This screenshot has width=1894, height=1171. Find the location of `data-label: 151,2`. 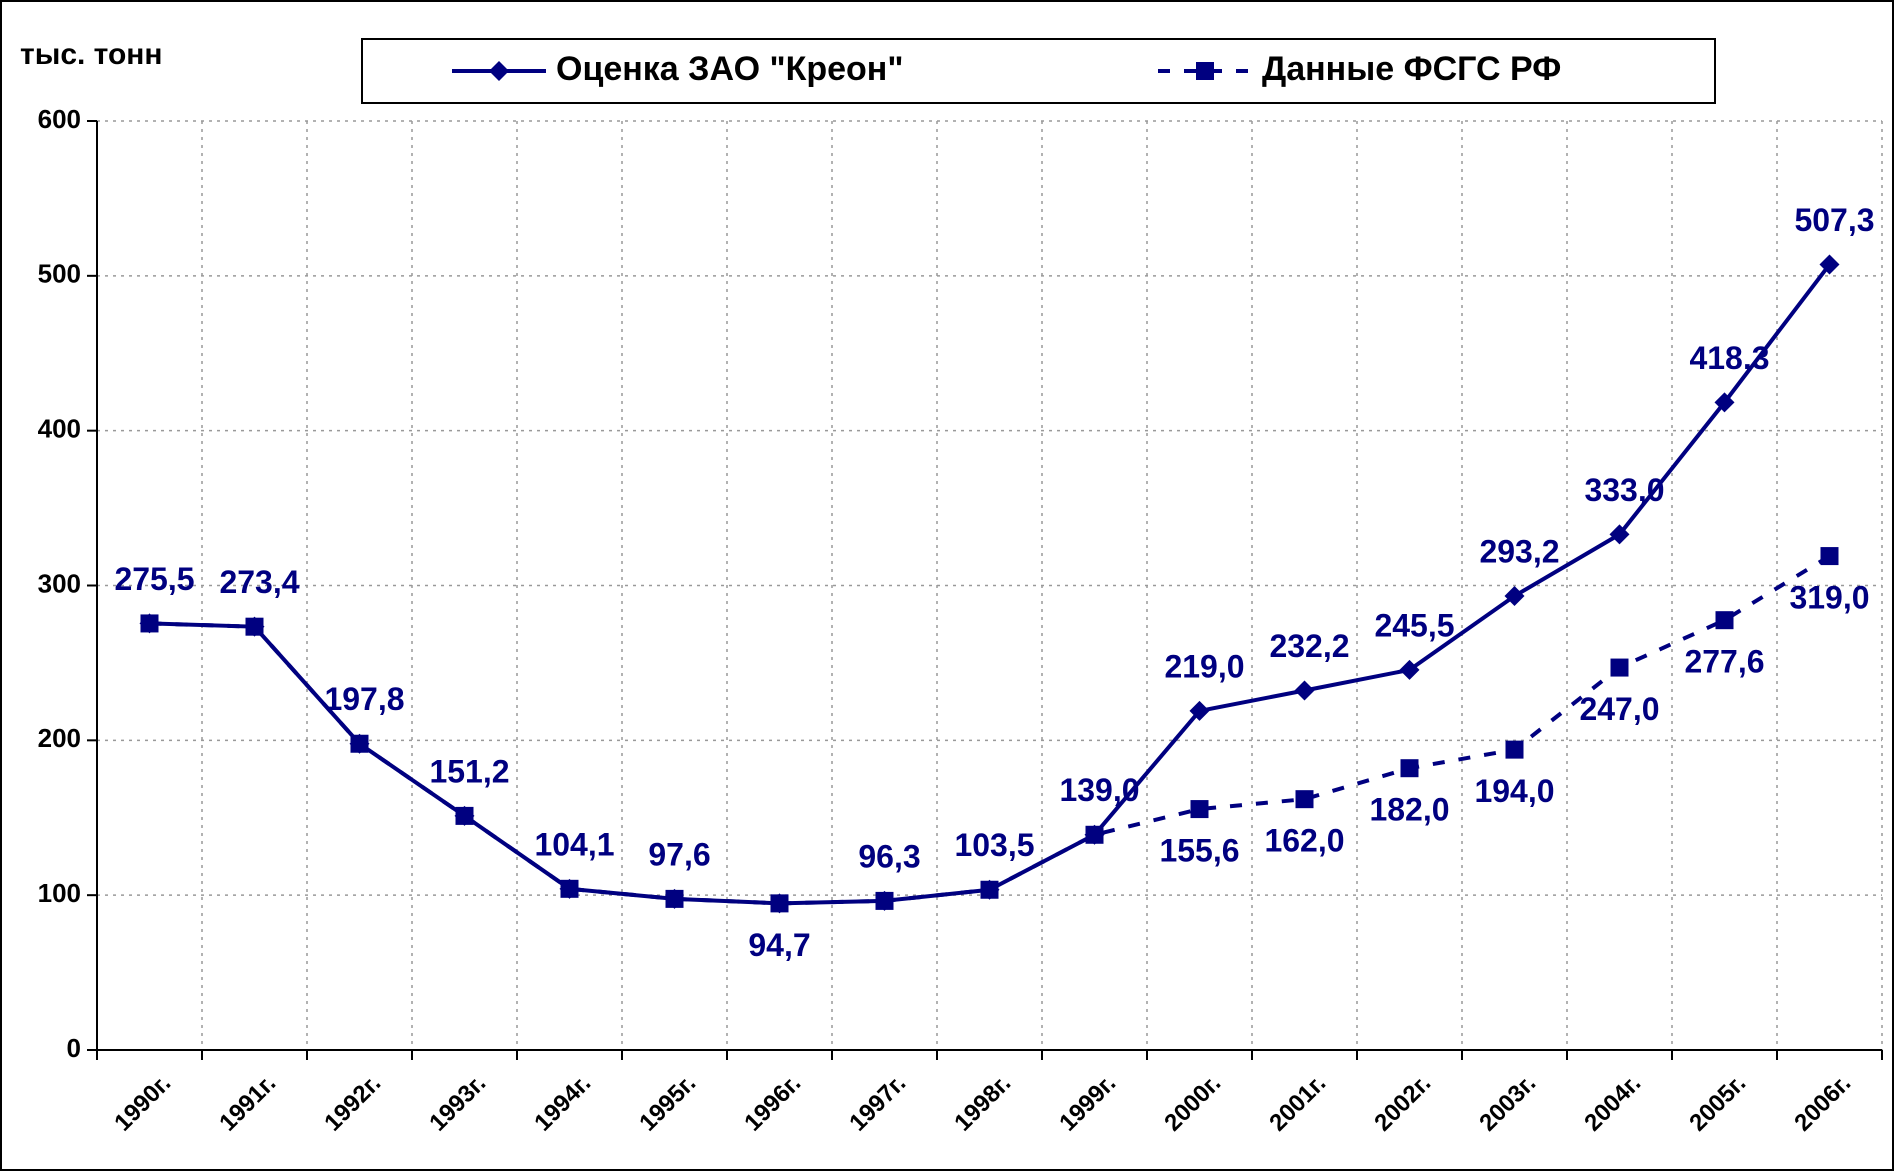

data-label: 151,2 is located at coordinates (469, 771).